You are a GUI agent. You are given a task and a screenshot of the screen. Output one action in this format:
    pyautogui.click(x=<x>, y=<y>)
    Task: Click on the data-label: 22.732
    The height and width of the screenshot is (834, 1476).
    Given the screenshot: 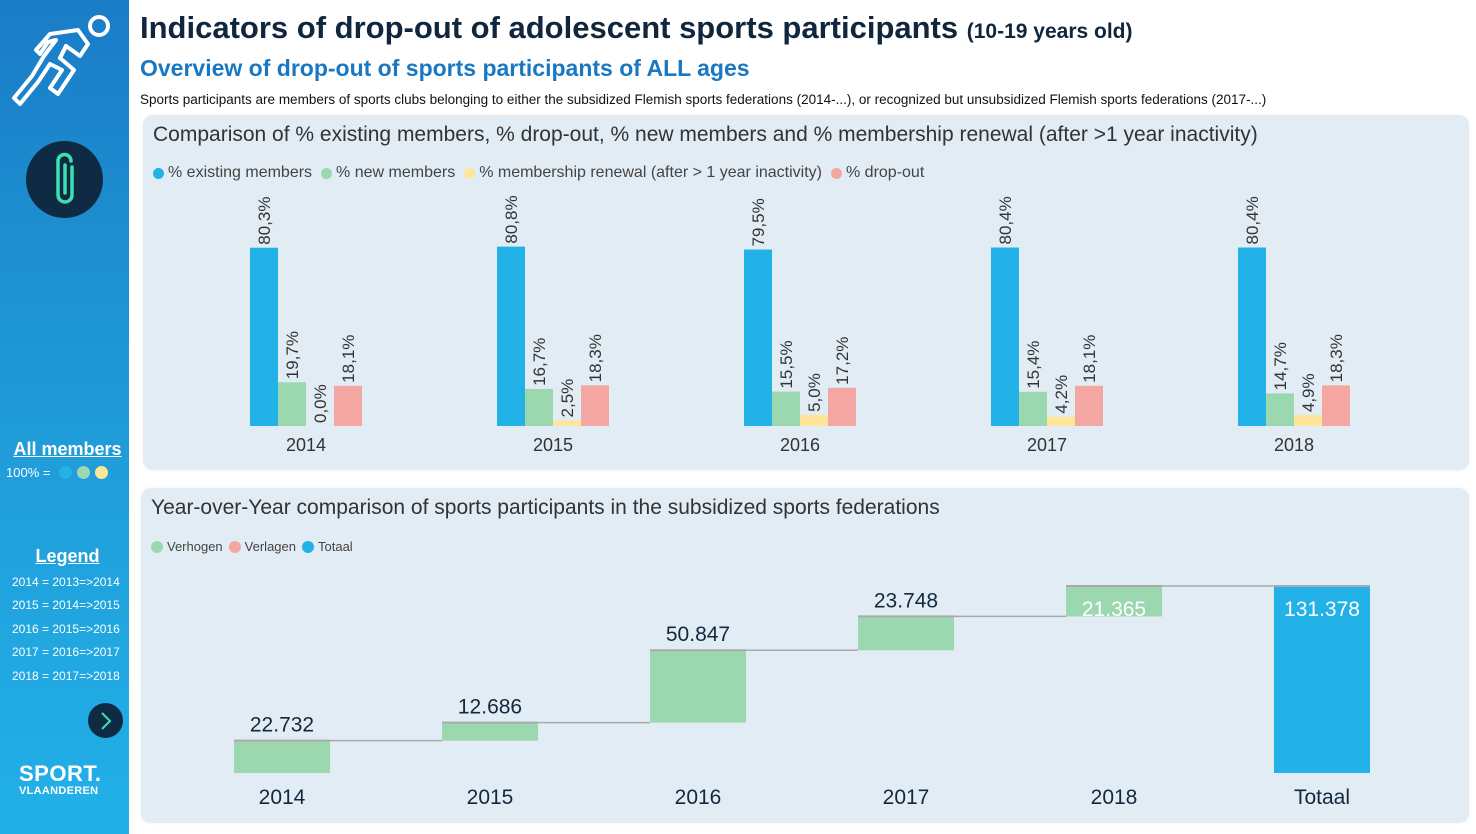 What is the action you would take?
    pyautogui.click(x=282, y=725)
    